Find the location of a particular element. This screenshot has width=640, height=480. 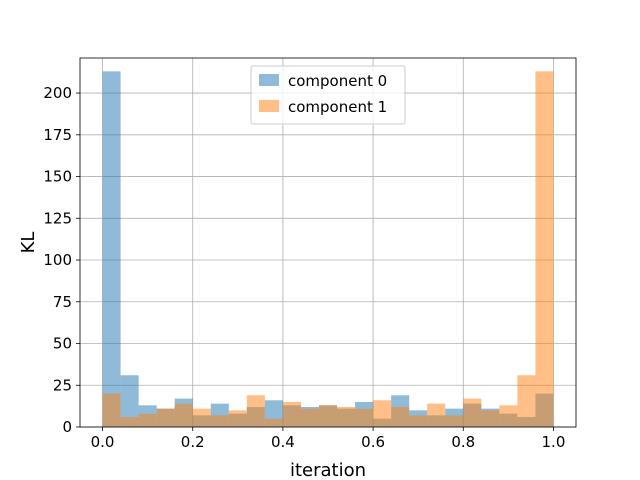

y-tick-label: 0 is located at coordinates (67, 427).